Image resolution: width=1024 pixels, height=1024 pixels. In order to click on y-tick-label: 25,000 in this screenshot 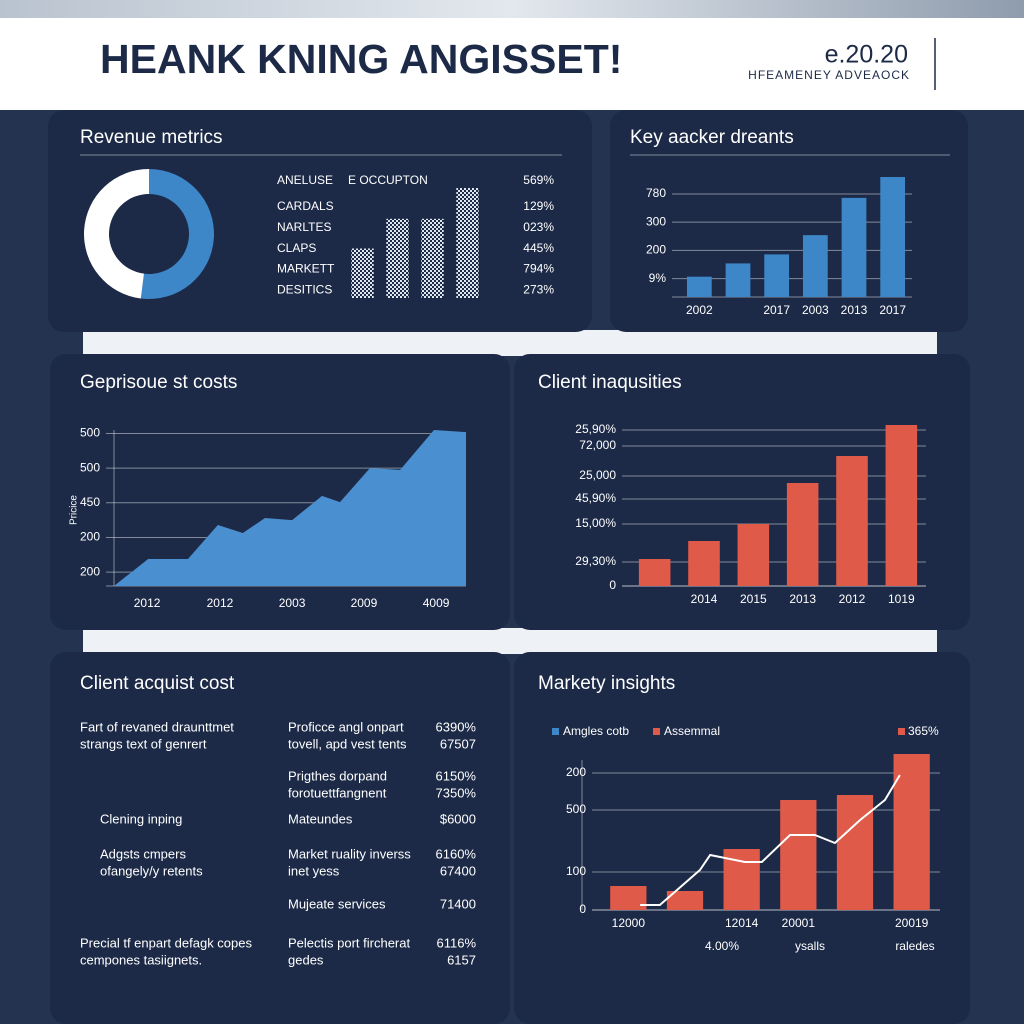, I will do `click(597, 475)`.